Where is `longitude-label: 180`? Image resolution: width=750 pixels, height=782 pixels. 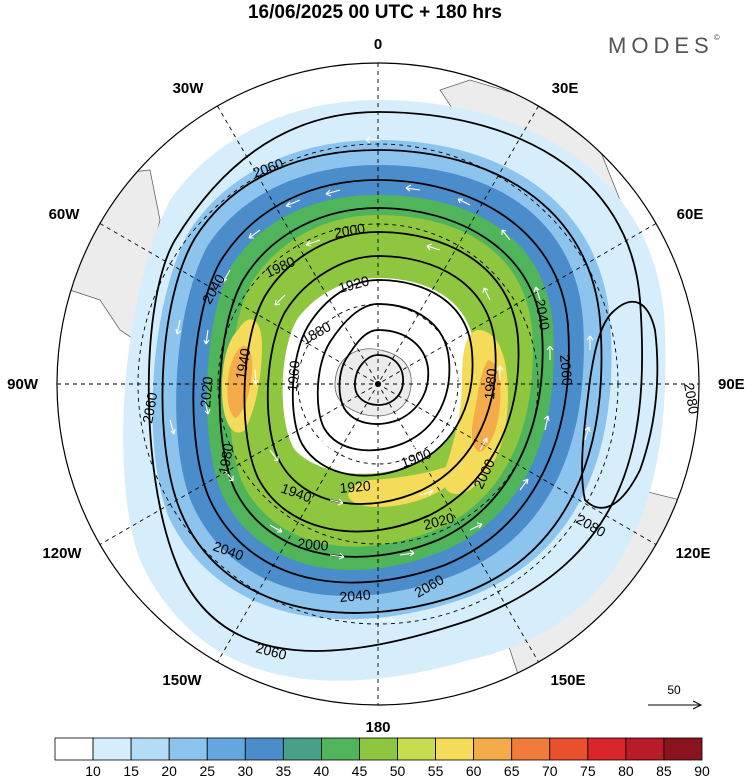 longitude-label: 180 is located at coordinates (377, 727).